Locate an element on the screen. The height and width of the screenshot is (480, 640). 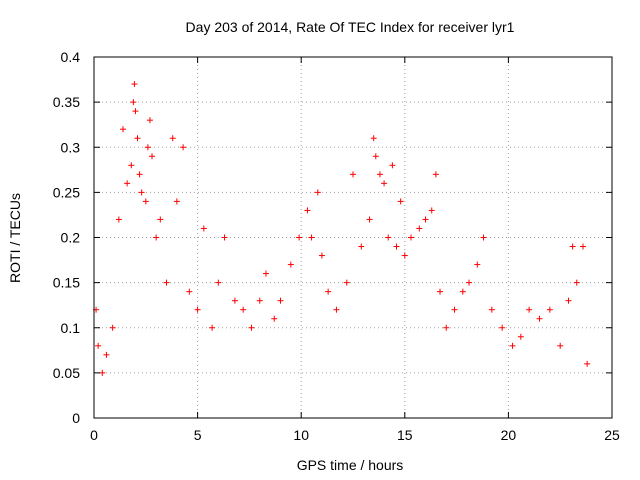
x-tick-label: 10 is located at coordinates (301, 435).